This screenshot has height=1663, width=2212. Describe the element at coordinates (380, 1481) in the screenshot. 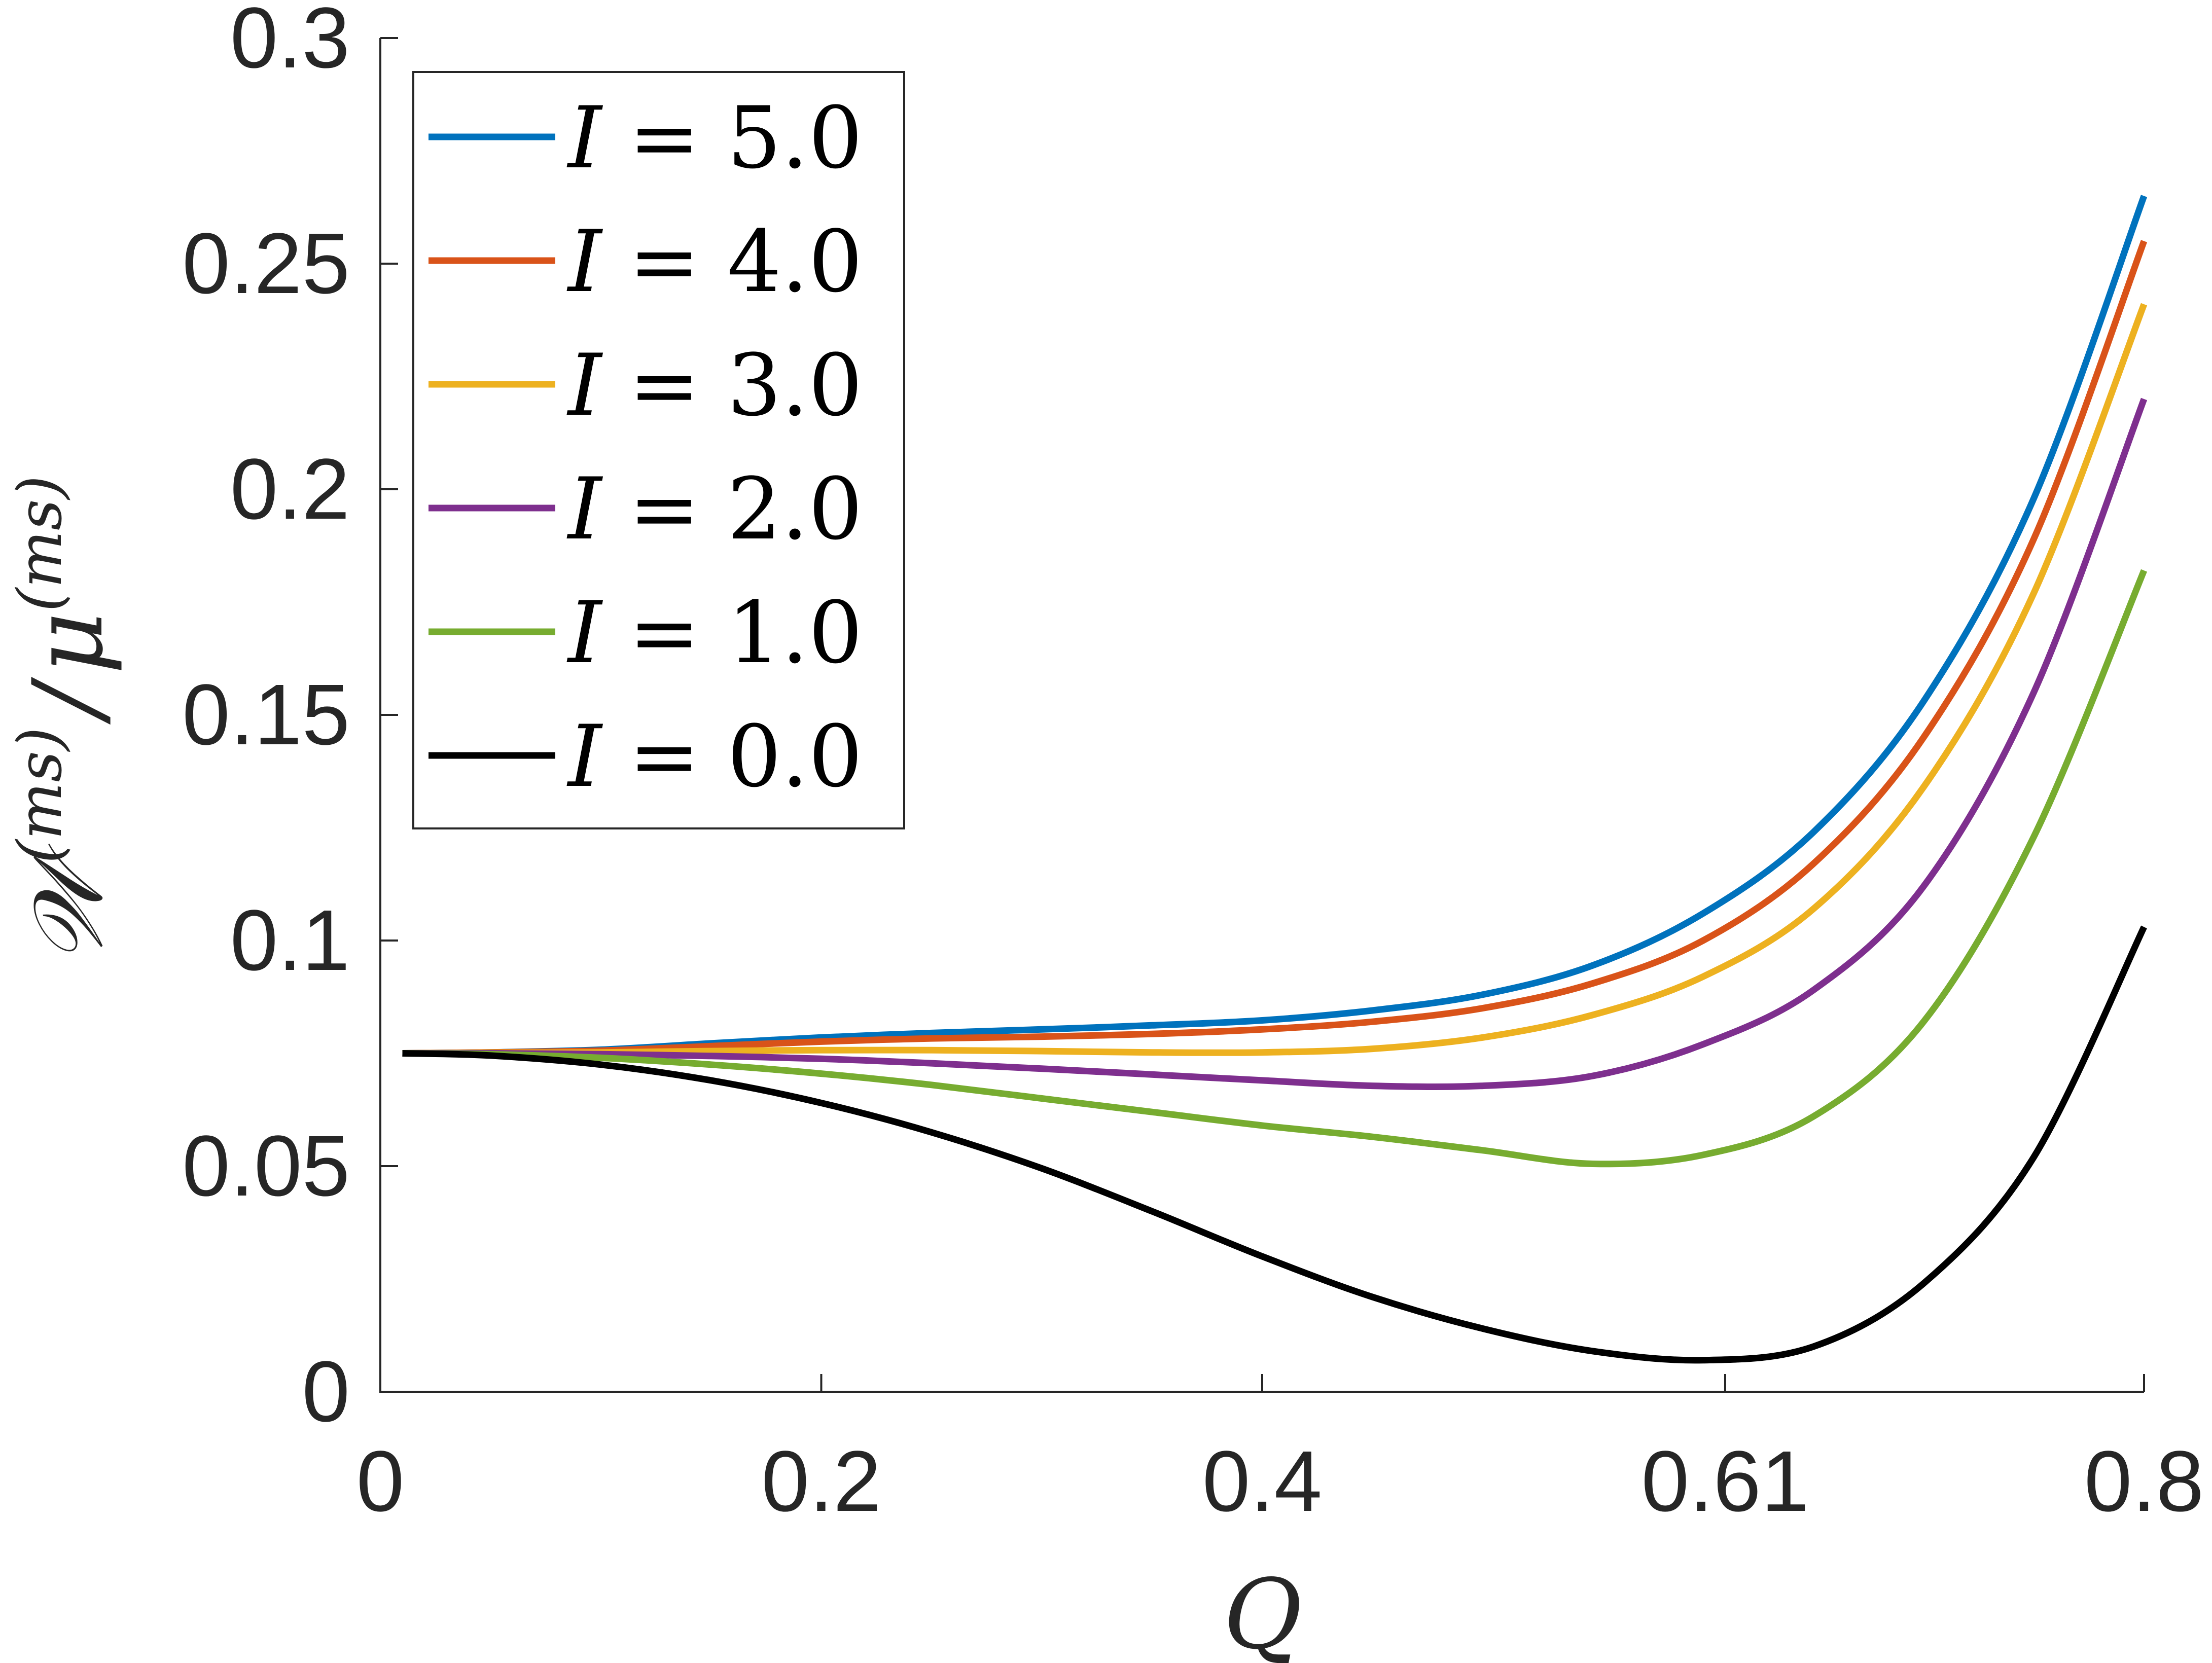

I see `x-tick-label: 0` at that location.